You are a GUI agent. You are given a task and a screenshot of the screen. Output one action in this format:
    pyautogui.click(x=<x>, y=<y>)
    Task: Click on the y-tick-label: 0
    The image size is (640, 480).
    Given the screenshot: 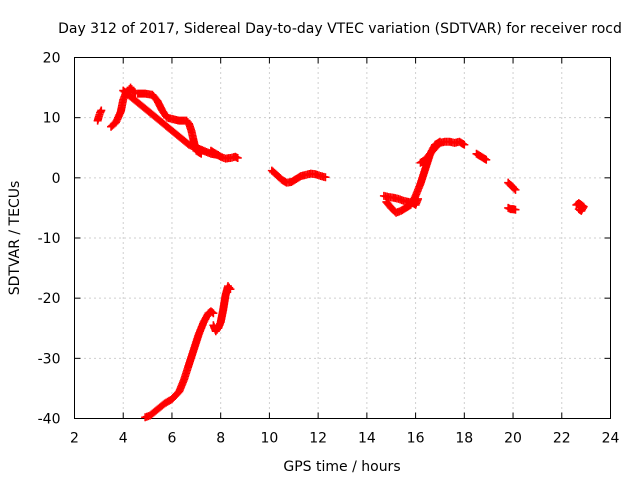 What is the action you would take?
    pyautogui.click(x=56, y=179)
    